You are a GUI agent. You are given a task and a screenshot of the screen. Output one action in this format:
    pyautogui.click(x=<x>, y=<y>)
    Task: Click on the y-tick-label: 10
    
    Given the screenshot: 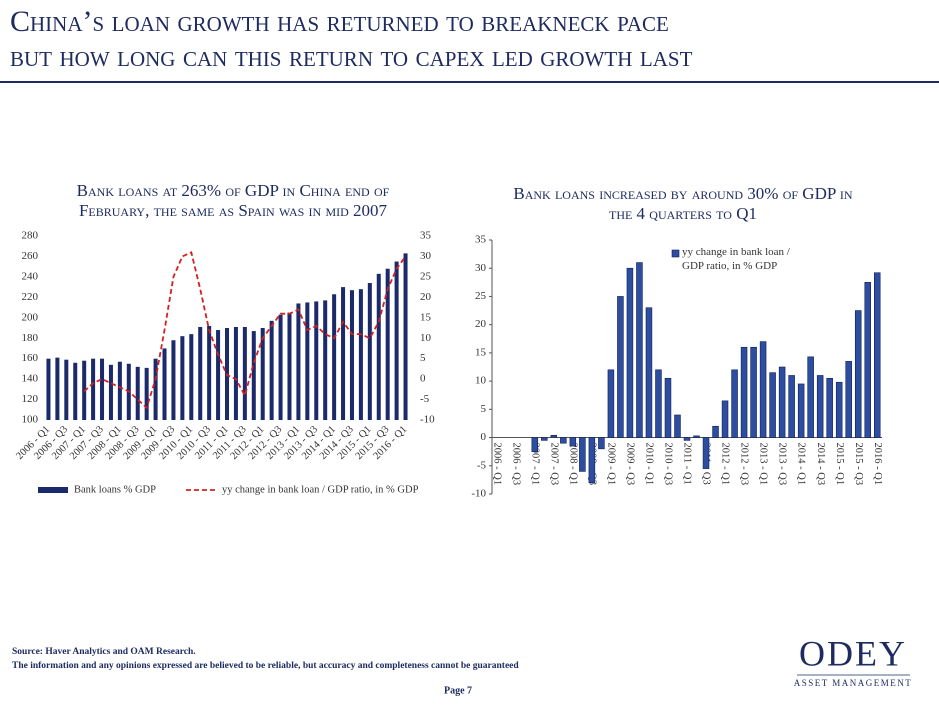 What is the action you would take?
    pyautogui.click(x=481, y=381)
    